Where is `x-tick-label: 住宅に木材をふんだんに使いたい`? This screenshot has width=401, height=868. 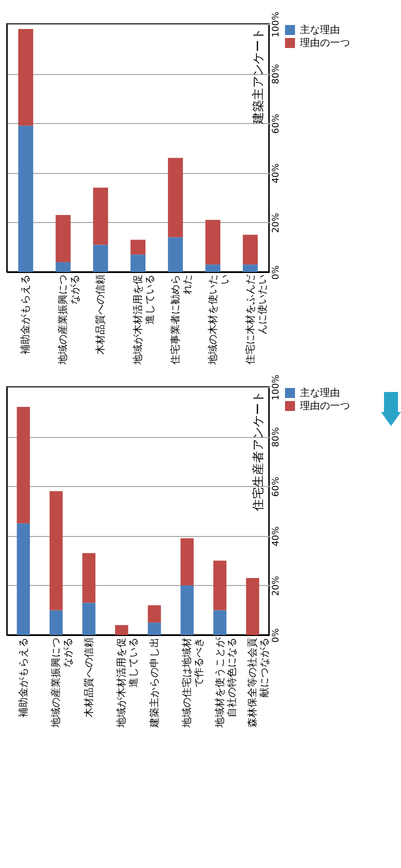 x-tick-label: 住宅に木材をふんだんに使いたい is located at coordinates (256, 319).